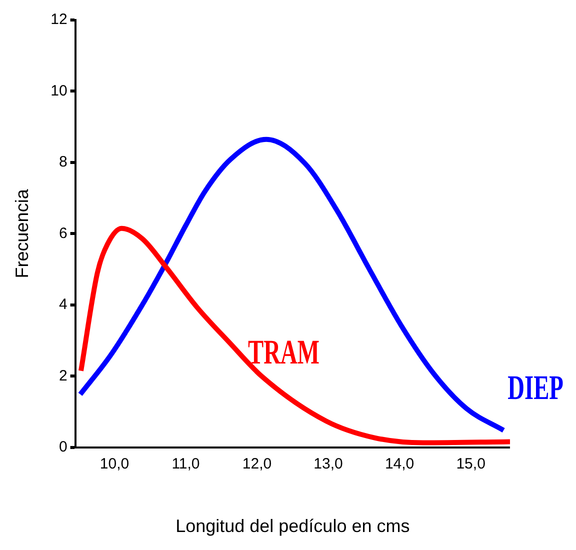 The image size is (576, 550). Describe the element at coordinates (63, 162) in the screenshot. I see `y-tick-label: 8` at that location.